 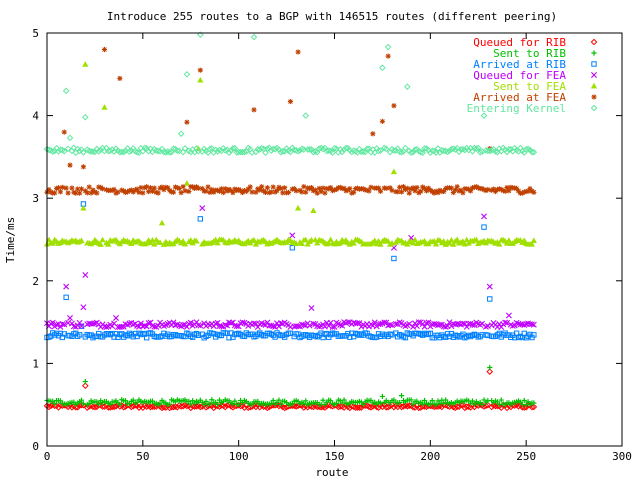 I want to click on y-axis-label: Time/ms, so click(x=10, y=240).